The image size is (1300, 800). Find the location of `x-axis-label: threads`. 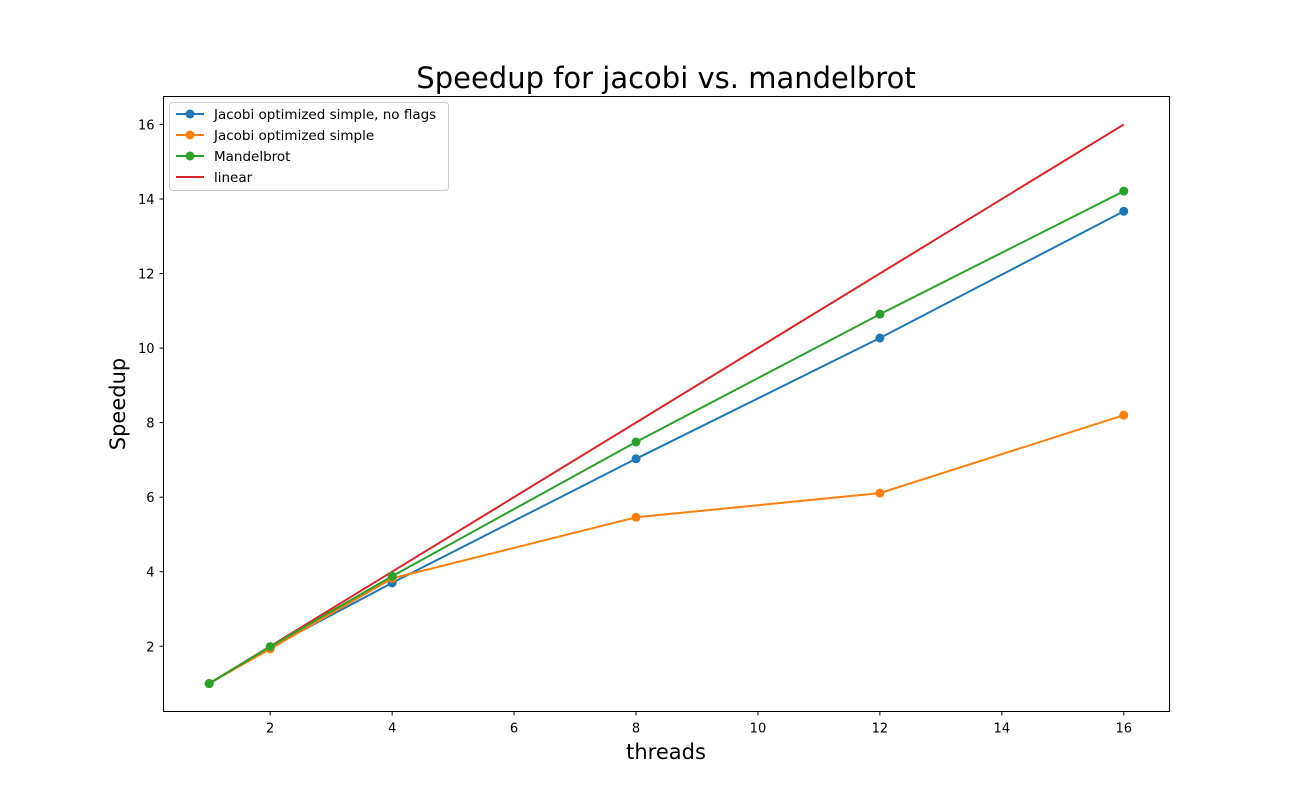

x-axis-label: threads is located at coordinates (666, 752).